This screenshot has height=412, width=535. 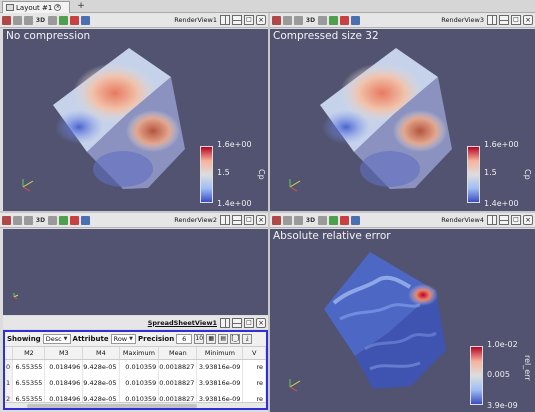 What do you see at coordinates (223, 339) in the screenshot?
I see `toggle-column-visibility-icon: ▤` at bounding box center [223, 339].